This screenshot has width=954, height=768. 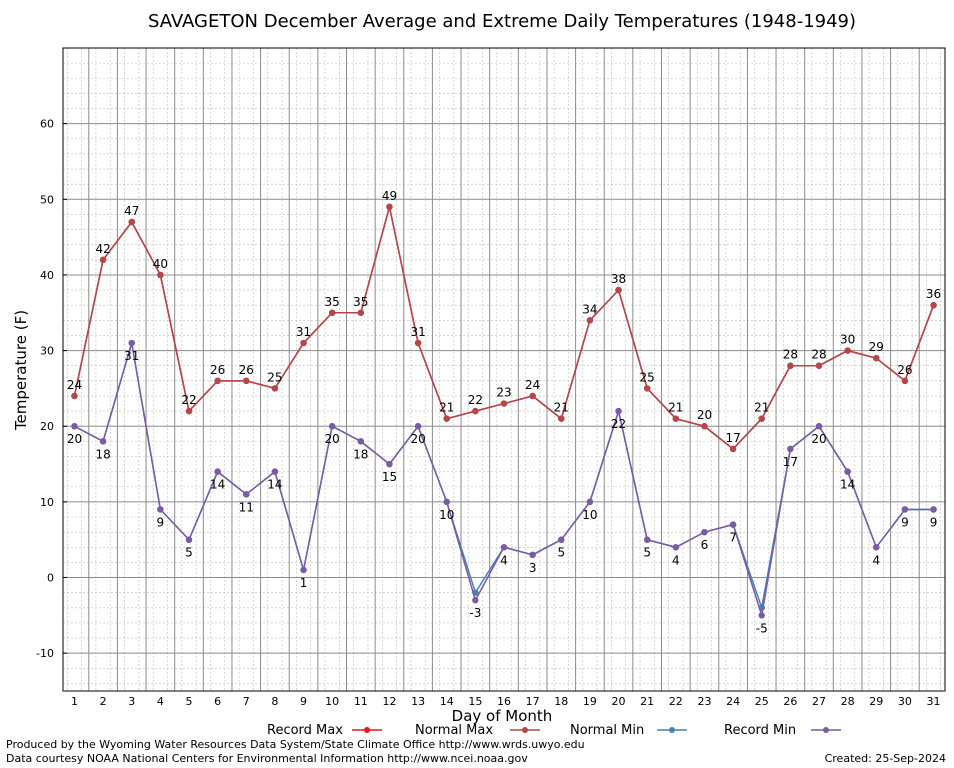 I want to click on min-value-label: 14, so click(x=274, y=485).